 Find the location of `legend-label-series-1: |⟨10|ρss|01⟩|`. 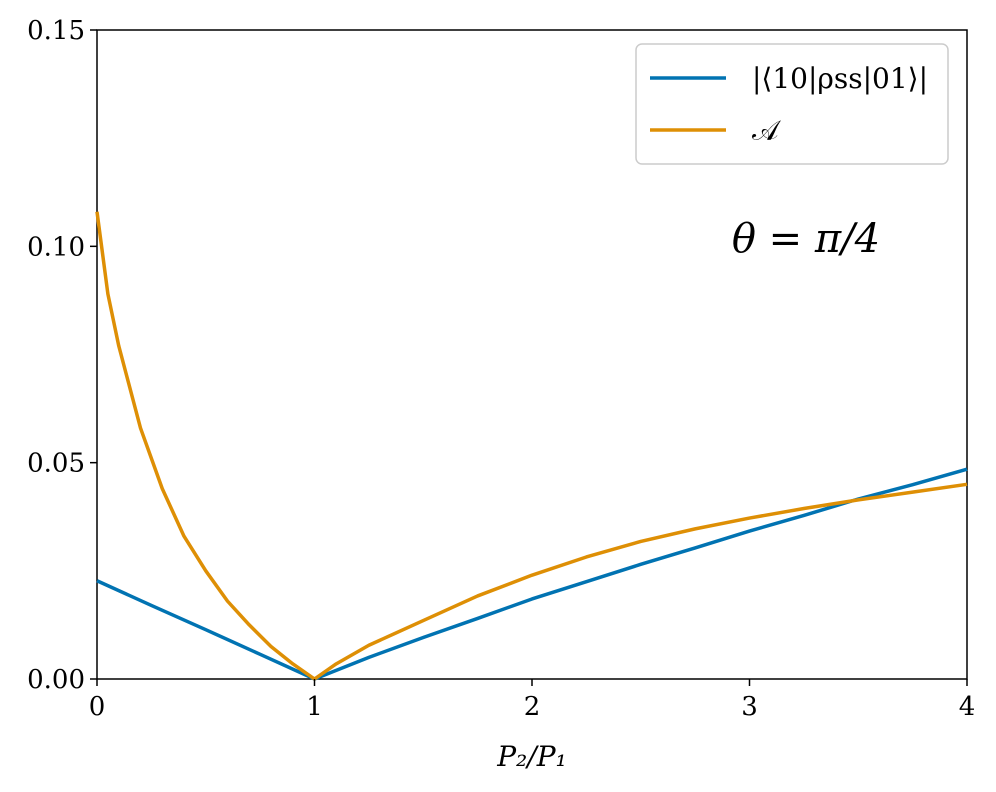

legend-label-series-1: |⟨10|ρss|01⟩| is located at coordinates (840, 78).